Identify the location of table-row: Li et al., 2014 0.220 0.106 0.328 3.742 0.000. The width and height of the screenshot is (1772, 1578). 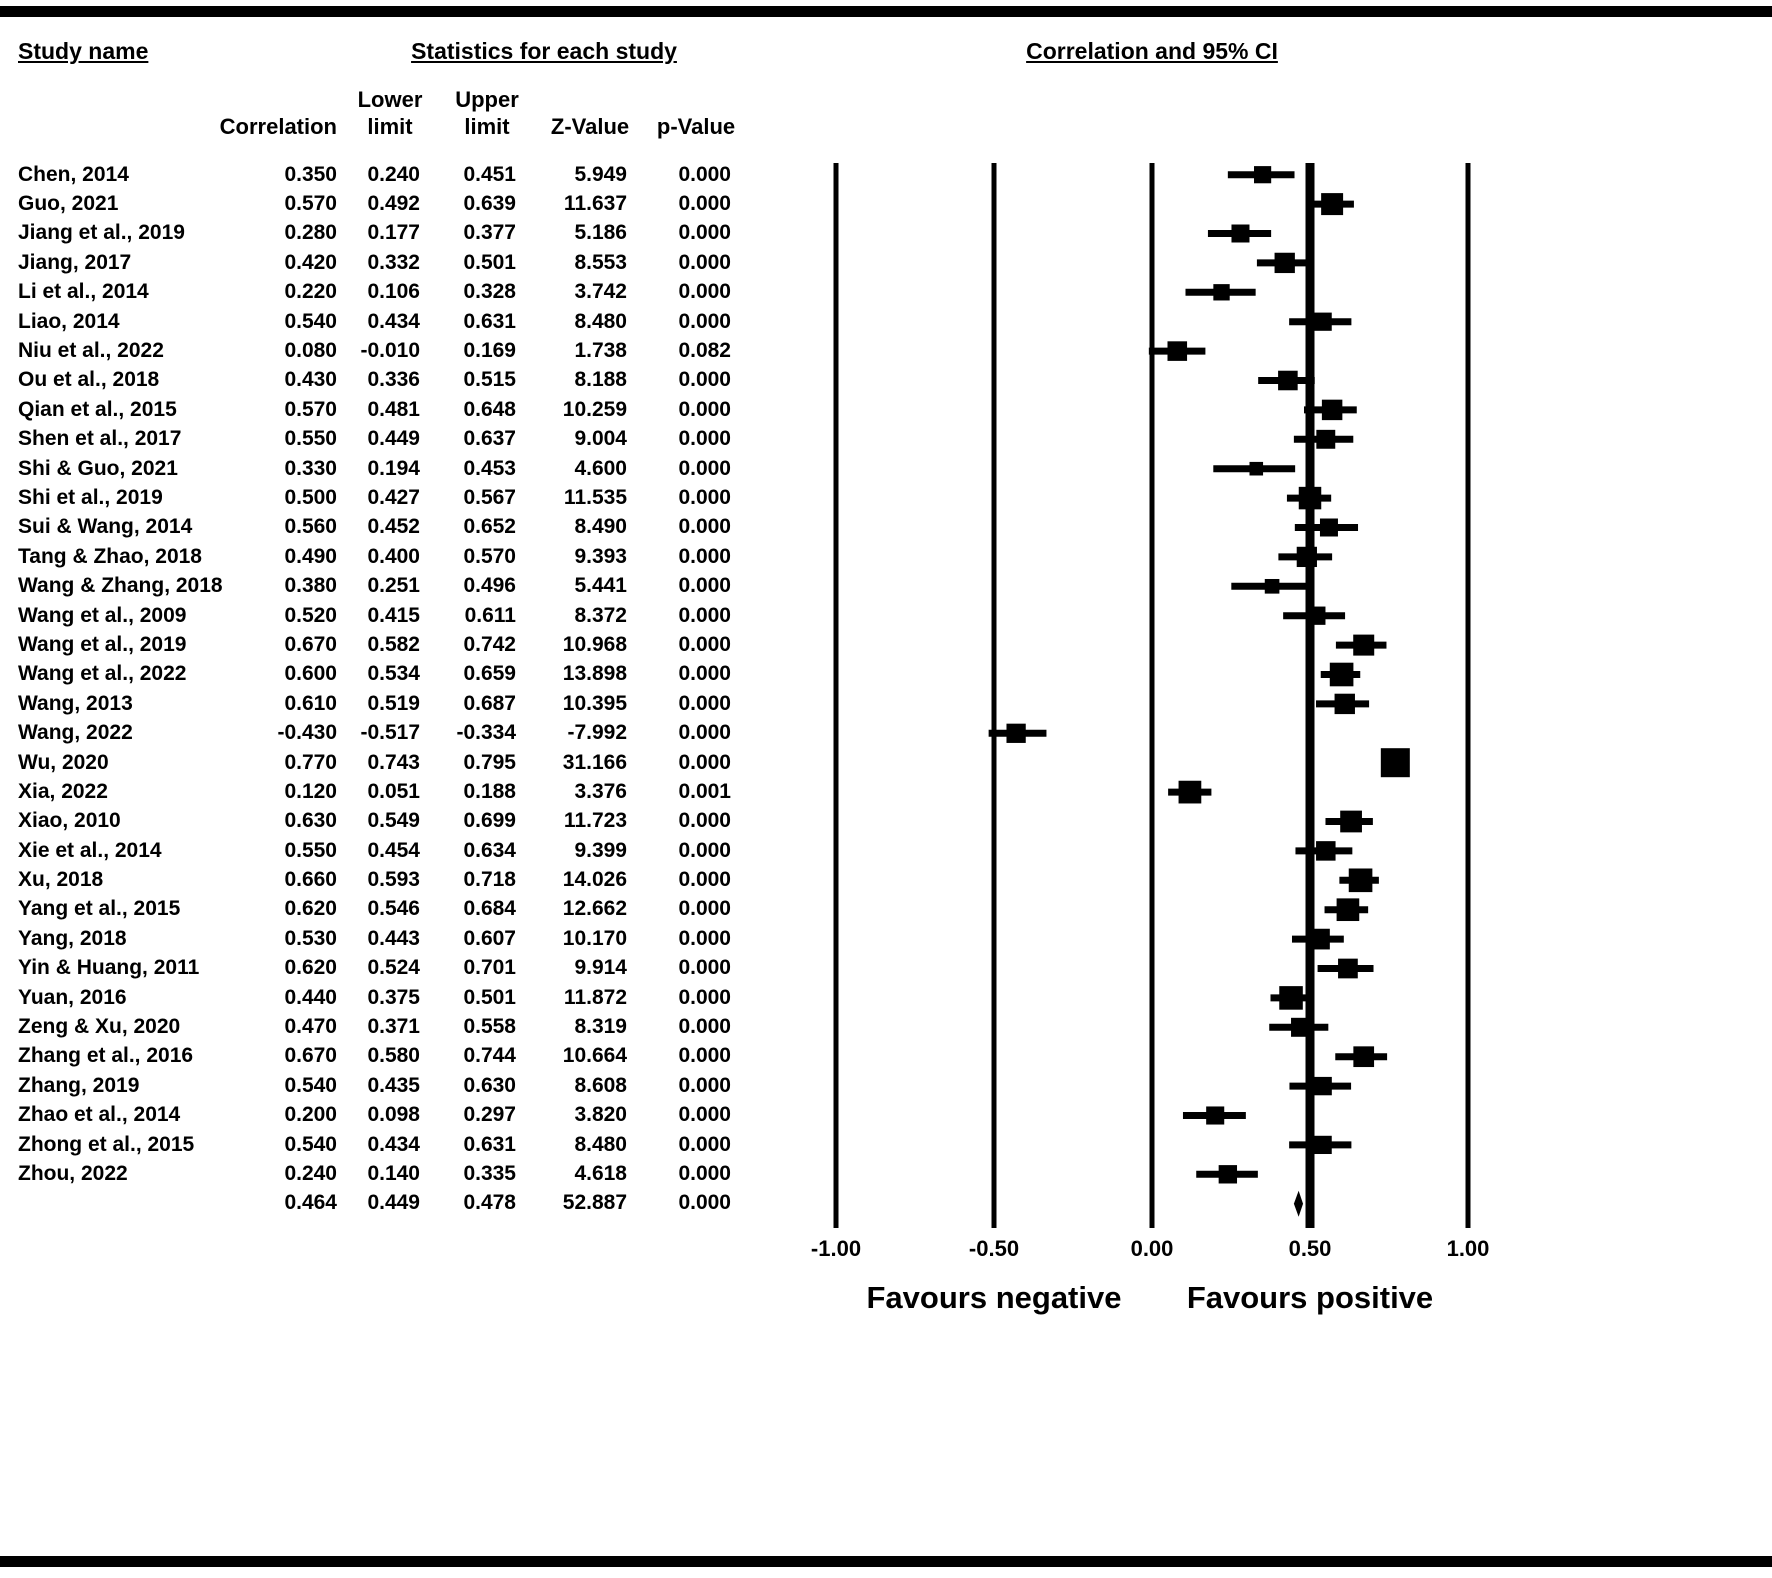
(374, 292).